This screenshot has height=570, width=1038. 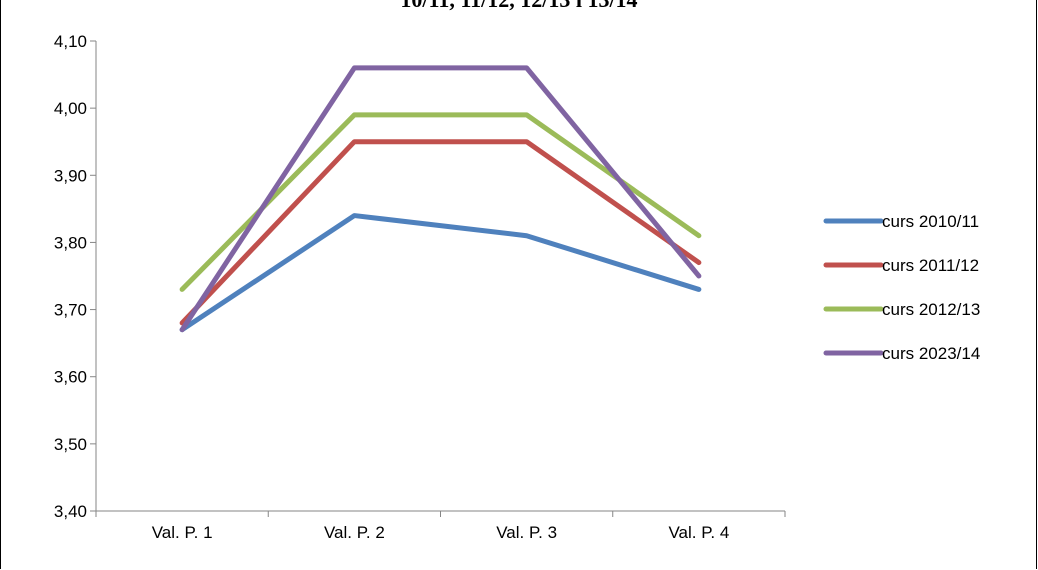 I want to click on legend-label-1: curs 2010/11, so click(x=930, y=221).